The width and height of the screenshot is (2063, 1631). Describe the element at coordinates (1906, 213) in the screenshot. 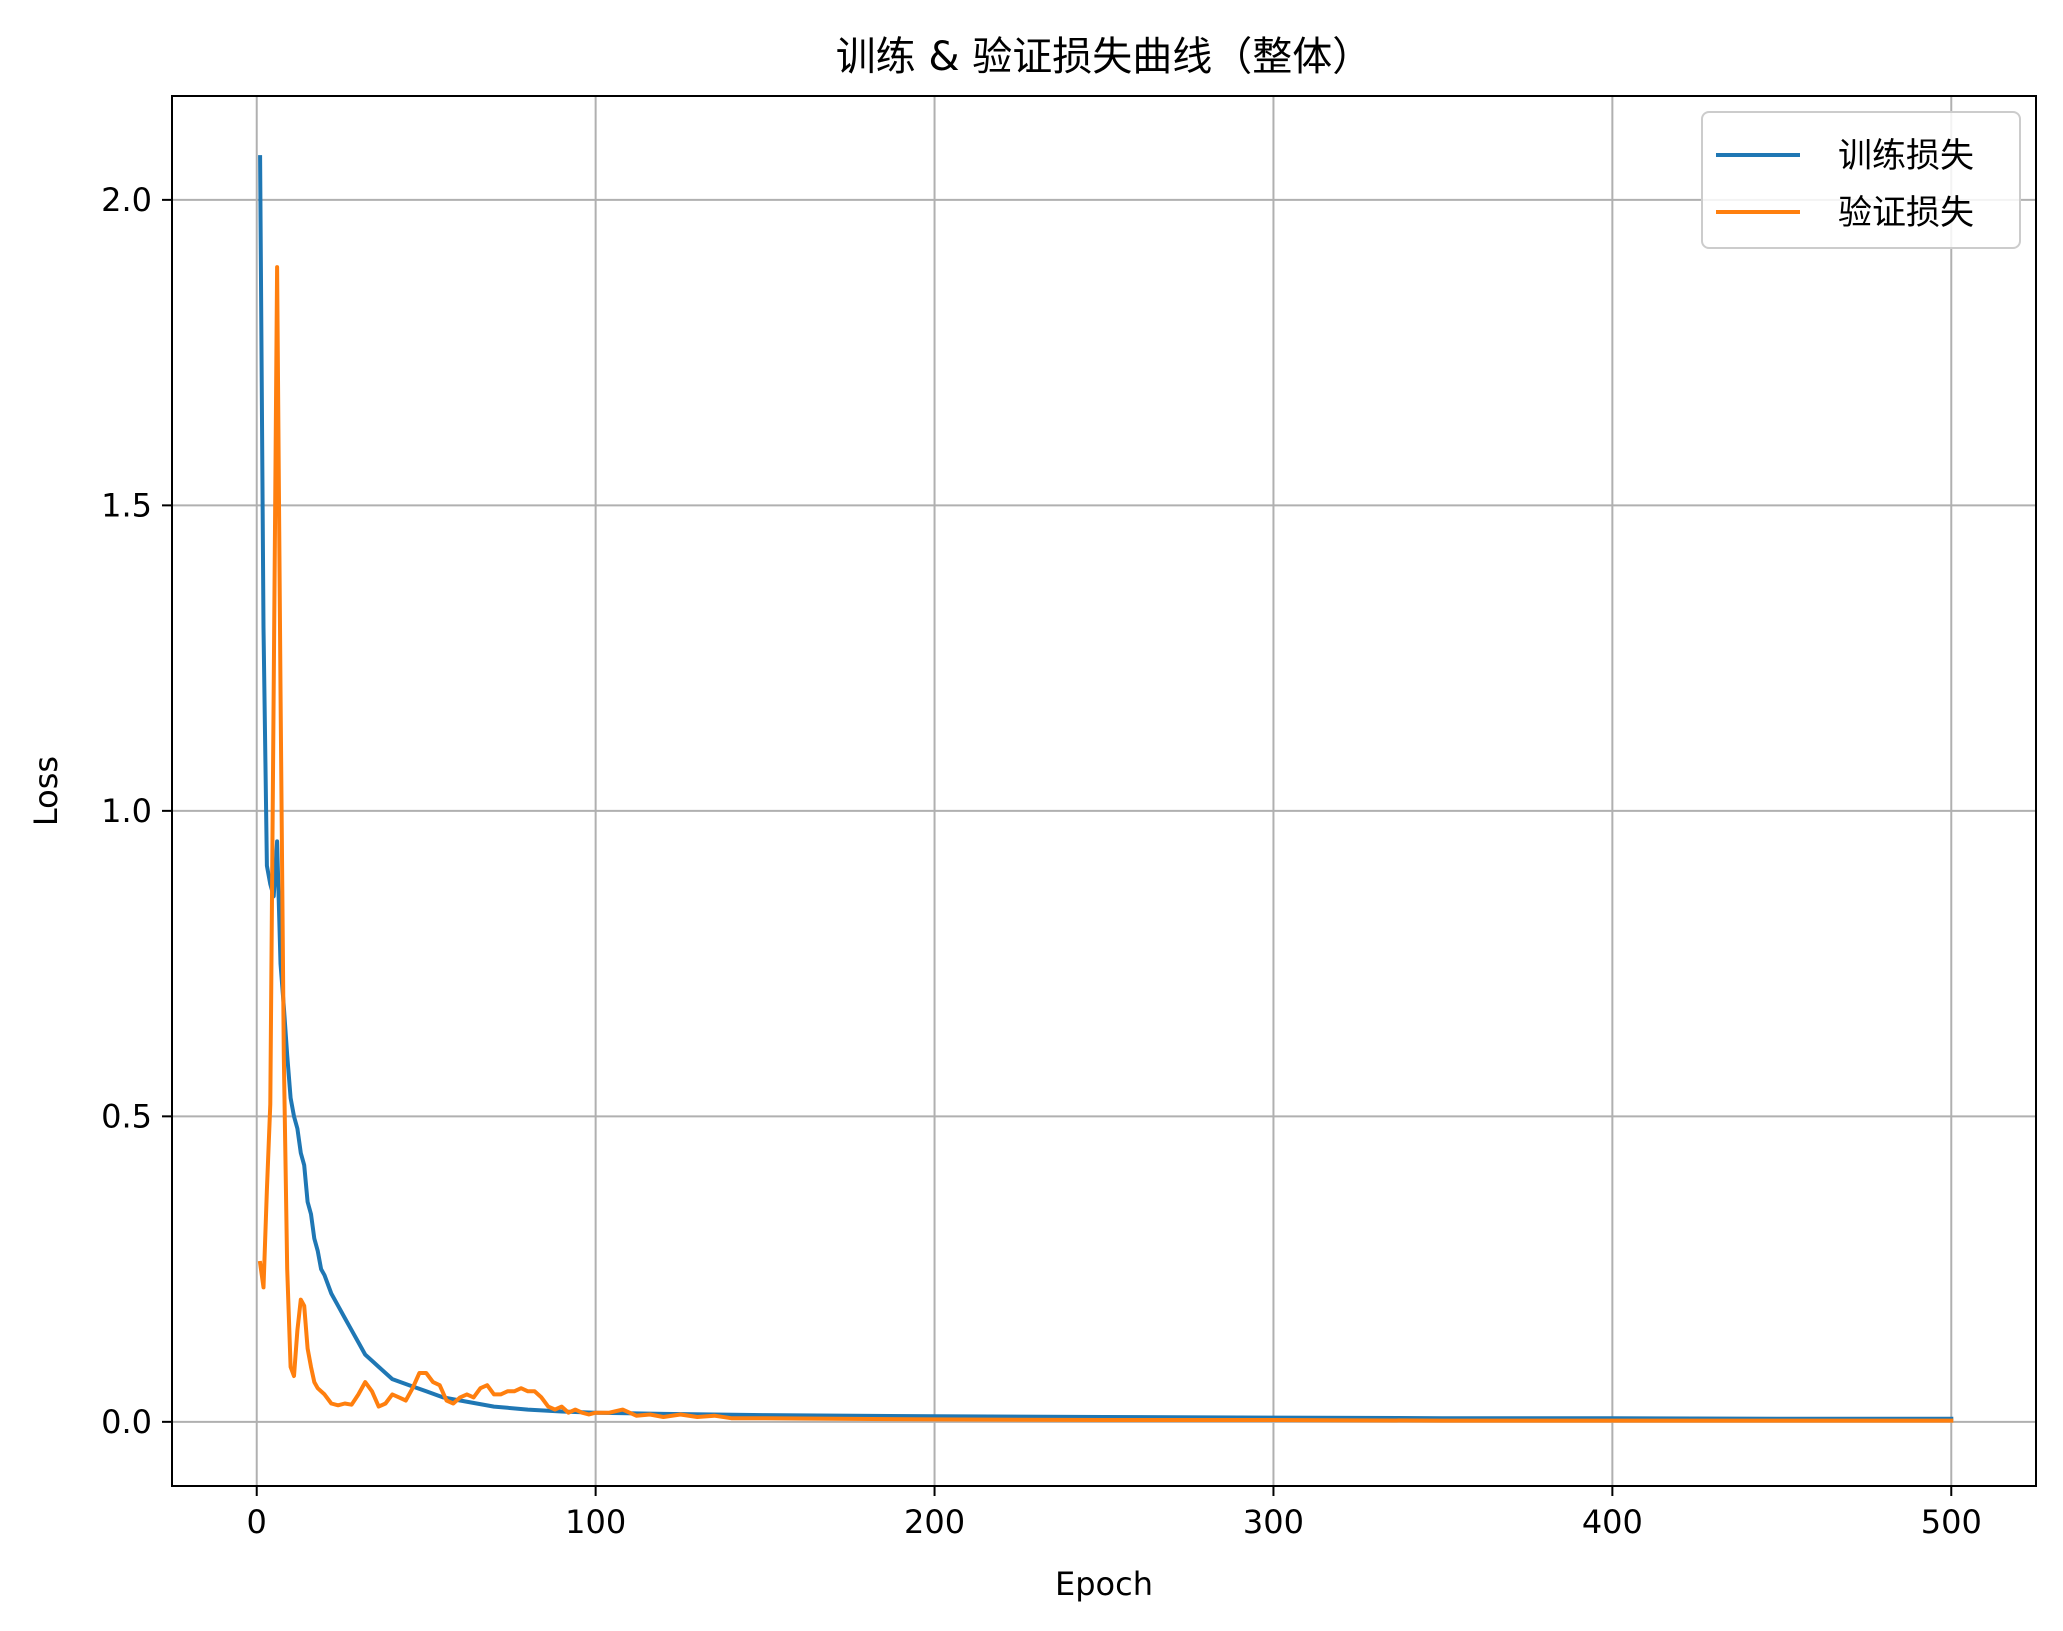

I see `legend-label-val-loss: 验证损失` at that location.